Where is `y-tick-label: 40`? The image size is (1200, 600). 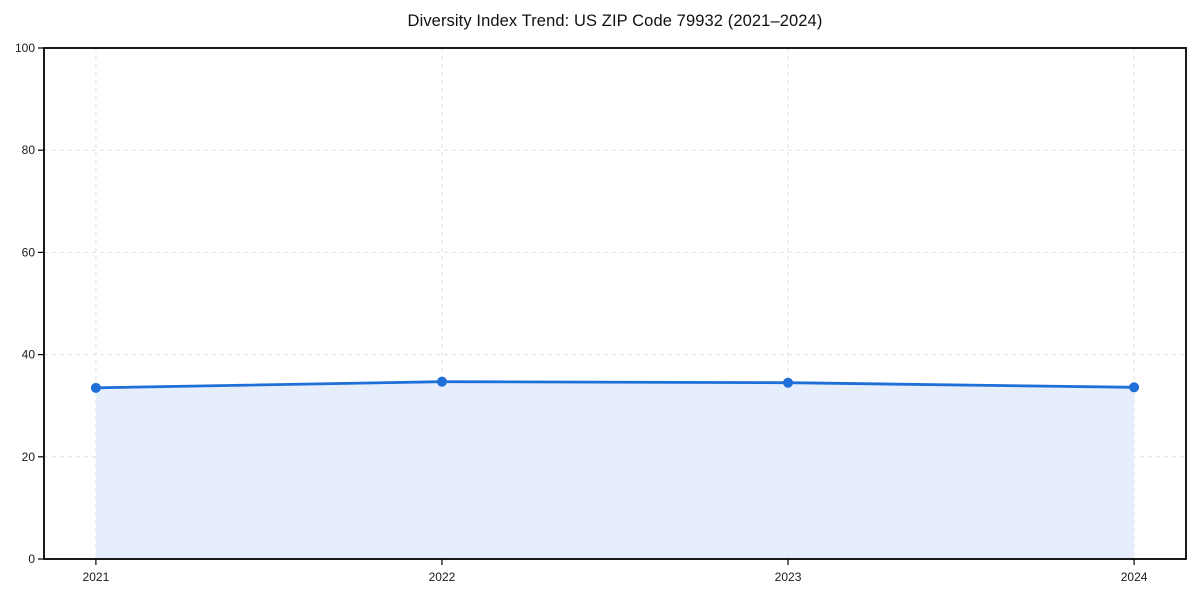 y-tick-label: 40 is located at coordinates (29, 355).